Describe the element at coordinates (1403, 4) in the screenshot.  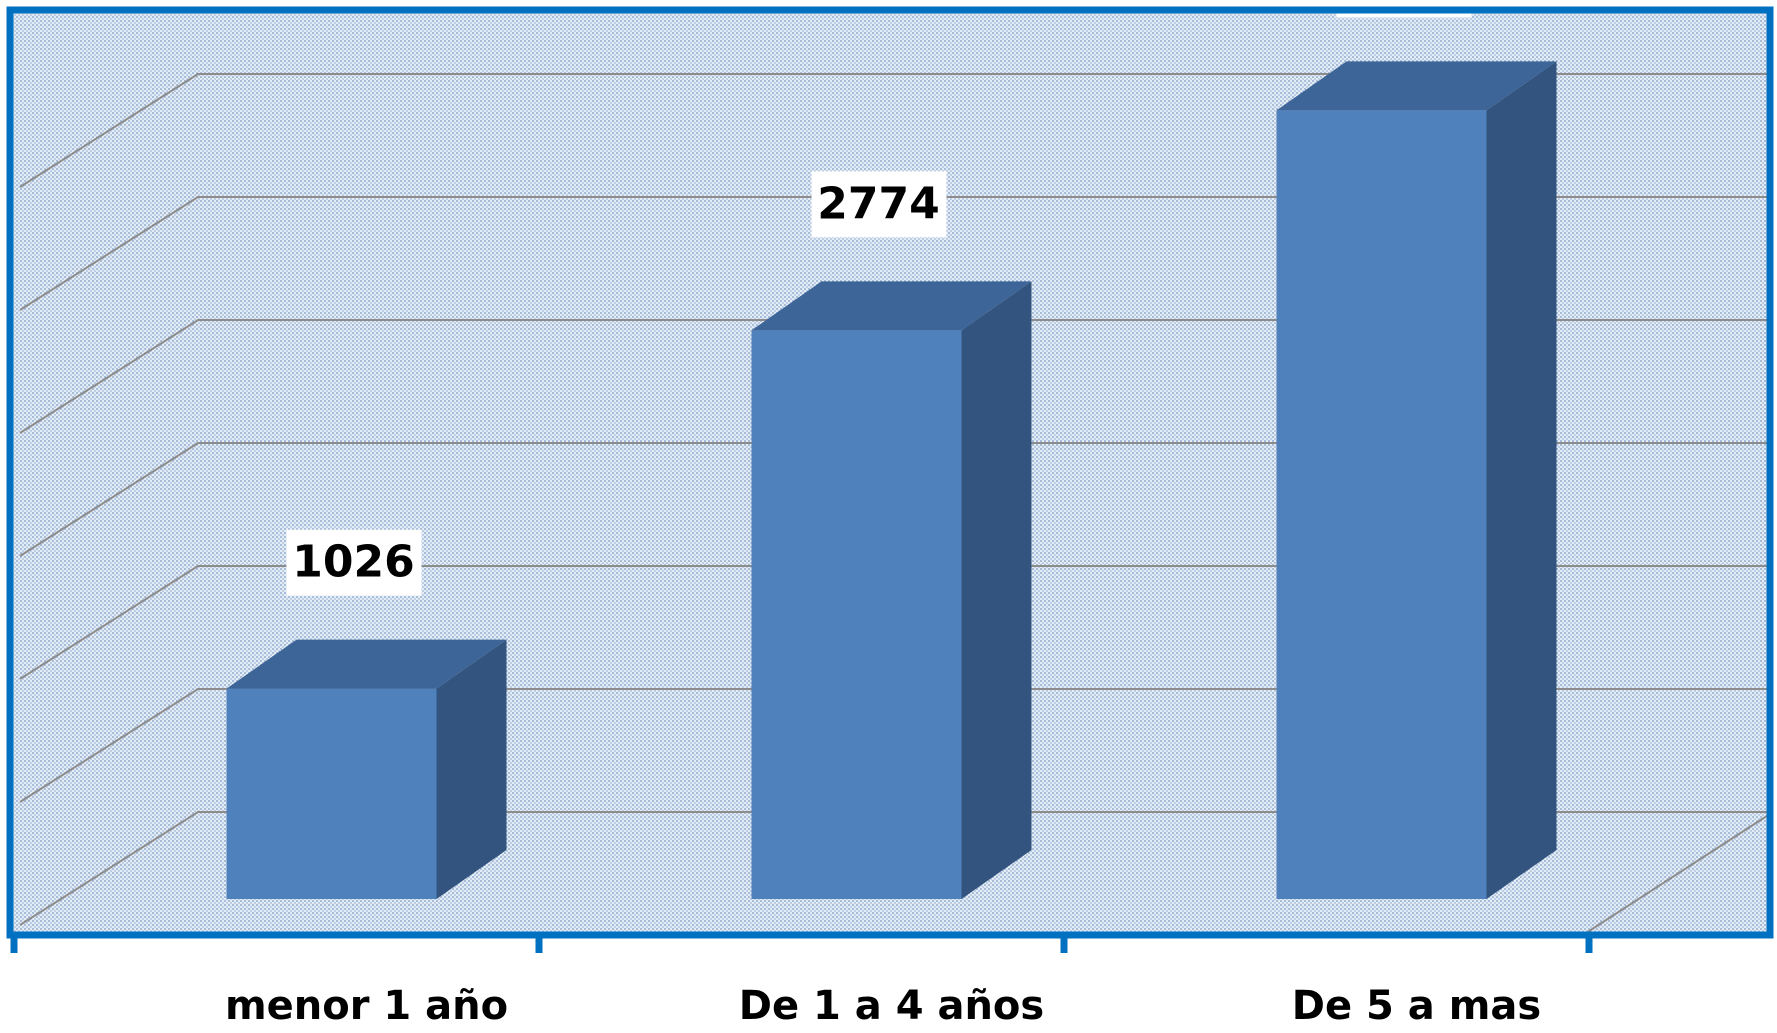
I see `value-label: 3847` at that location.